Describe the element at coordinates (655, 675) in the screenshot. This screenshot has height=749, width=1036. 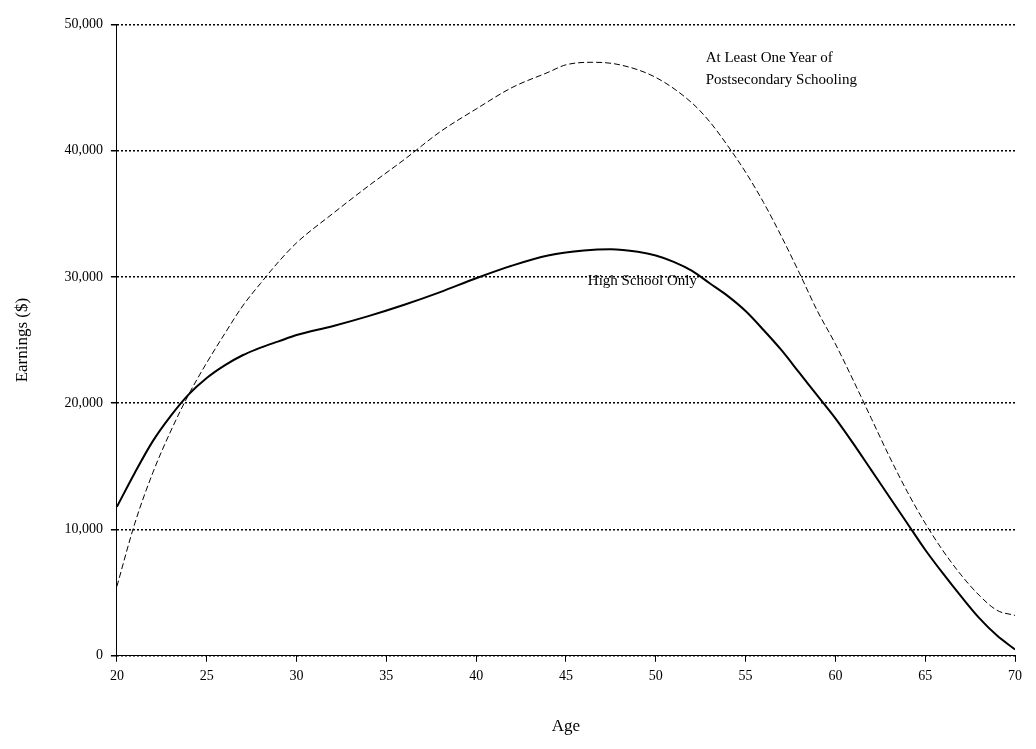
I see `x-tick-label: 50` at that location.